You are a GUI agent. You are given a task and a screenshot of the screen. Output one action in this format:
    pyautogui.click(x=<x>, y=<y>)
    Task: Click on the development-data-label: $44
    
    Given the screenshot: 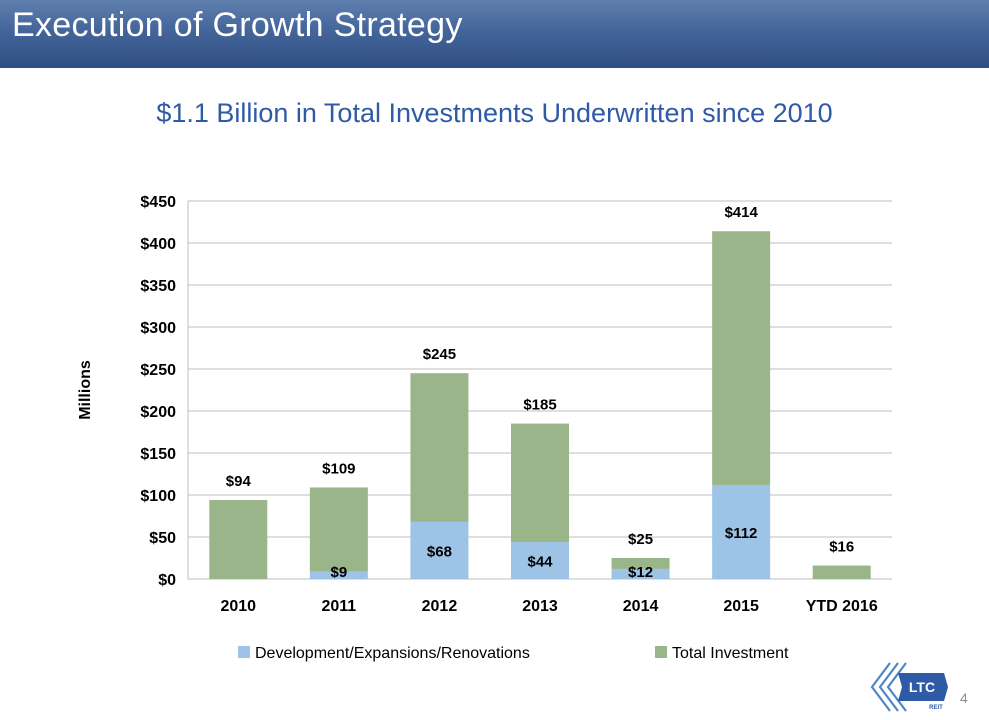 What is the action you would take?
    pyautogui.click(x=540, y=562)
    